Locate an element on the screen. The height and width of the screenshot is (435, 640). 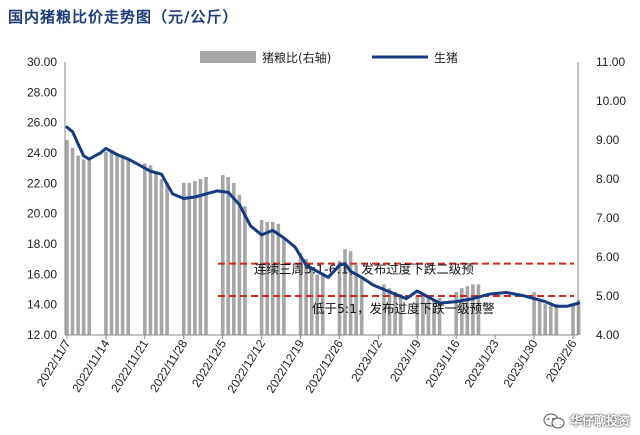
x-tick-label: 2023/2/6 is located at coordinates (561, 360).